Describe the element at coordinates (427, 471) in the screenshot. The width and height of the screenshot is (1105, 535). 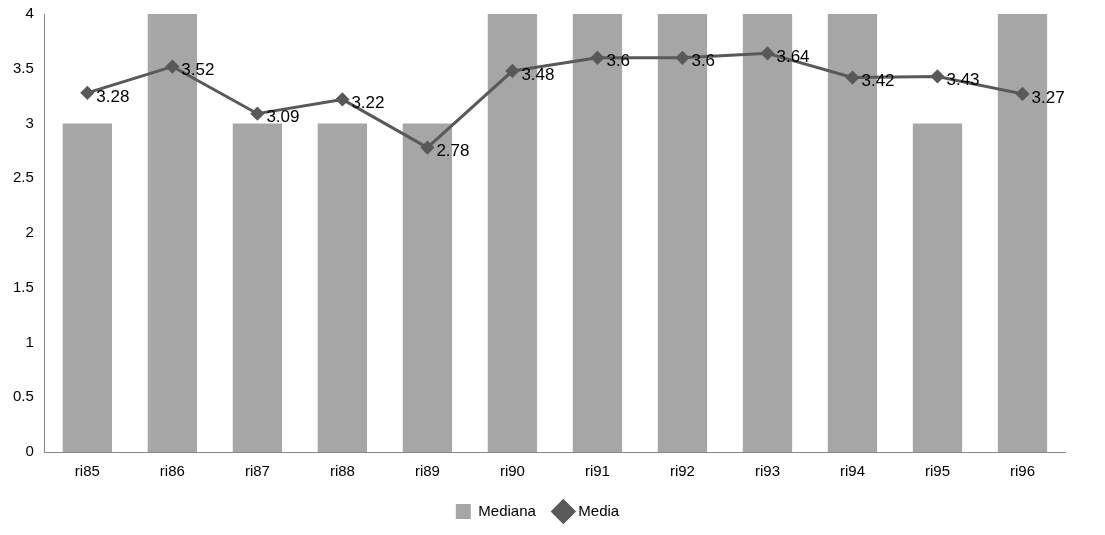
I see `x-tick-label: ri89` at that location.